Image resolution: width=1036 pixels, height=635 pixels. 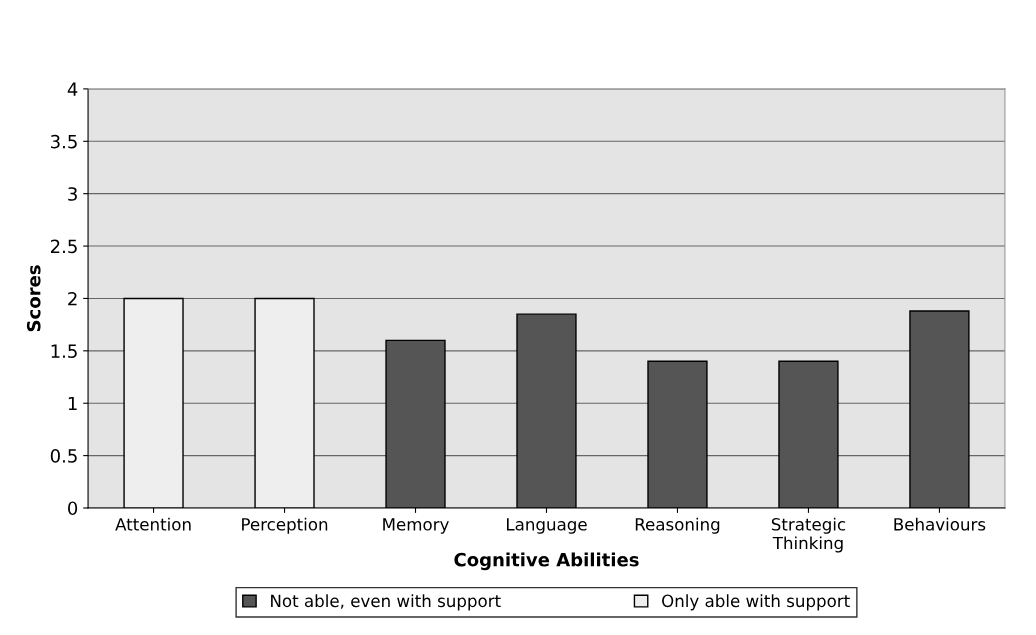 What do you see at coordinates (64, 351) in the screenshot?
I see `y-tick-label: 1.5` at bounding box center [64, 351].